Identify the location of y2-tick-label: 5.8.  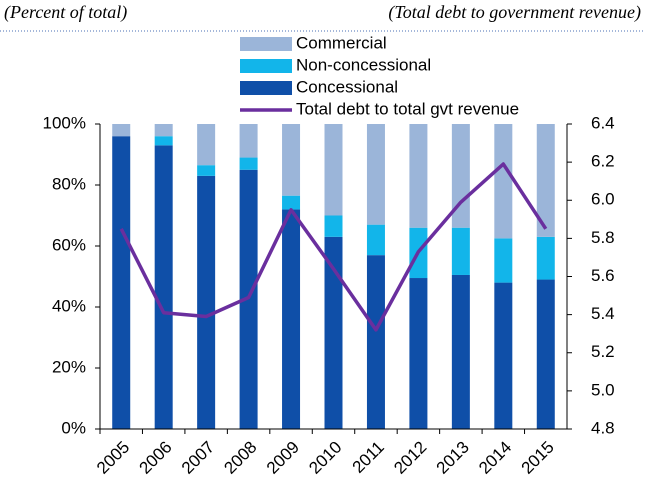
(603, 237).